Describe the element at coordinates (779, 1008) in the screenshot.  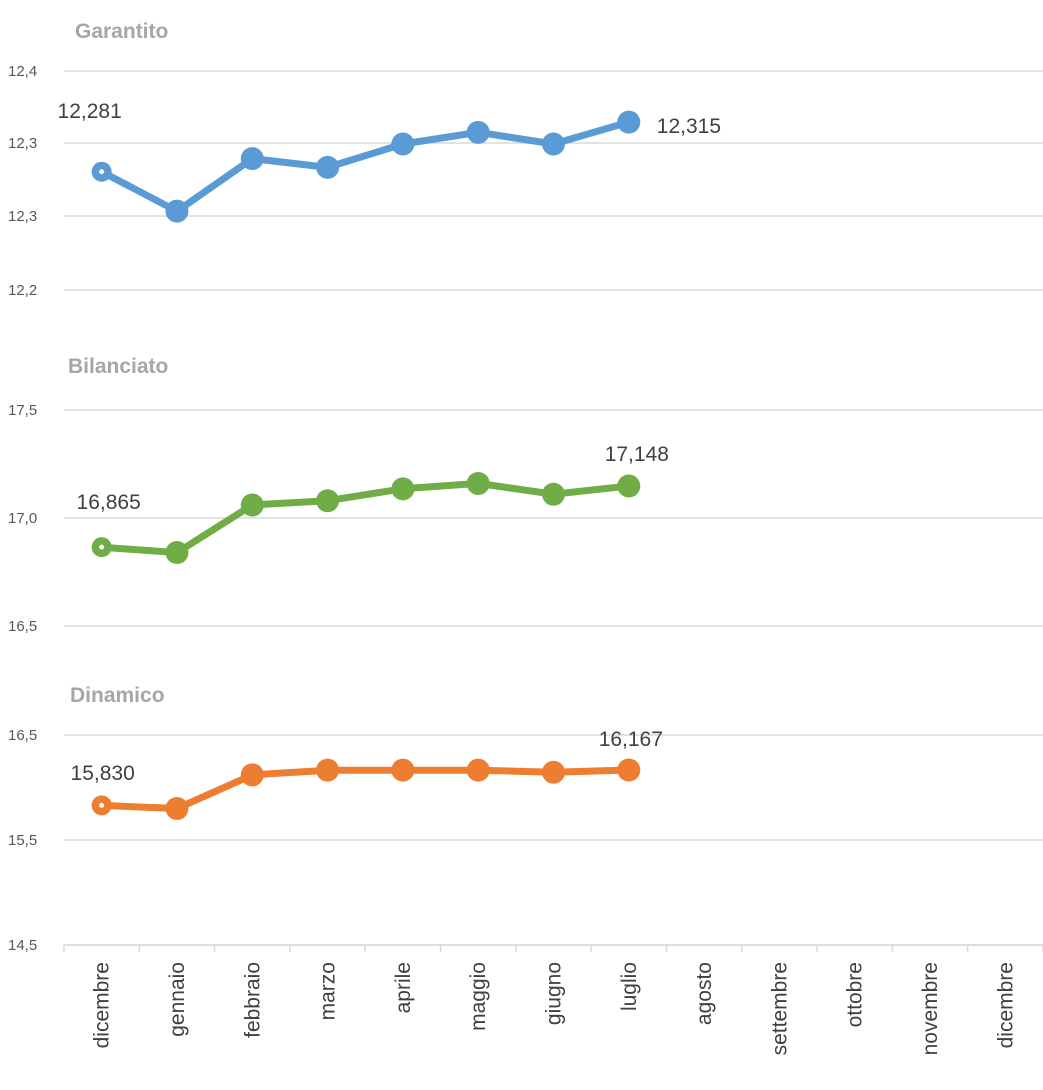
I see `x-tick-label: settembre` at that location.